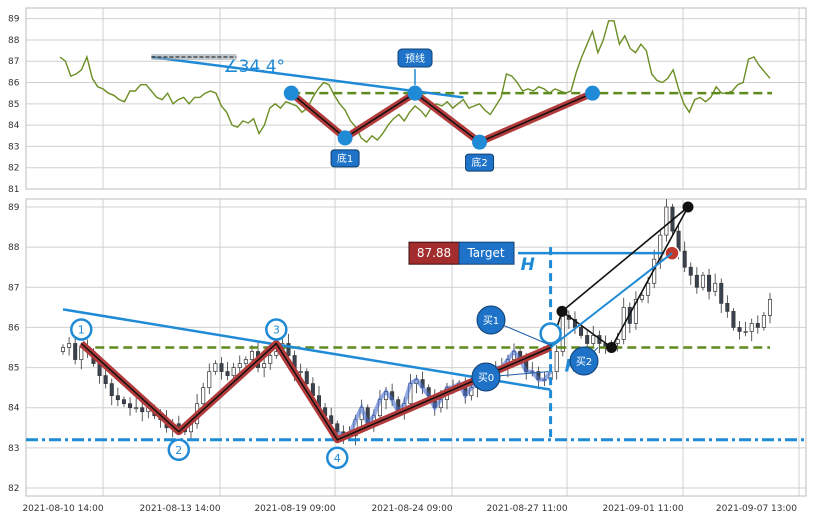 This screenshot has height=520, width=813. I want to click on bottom-y-tick-label: 88, so click(14, 248).